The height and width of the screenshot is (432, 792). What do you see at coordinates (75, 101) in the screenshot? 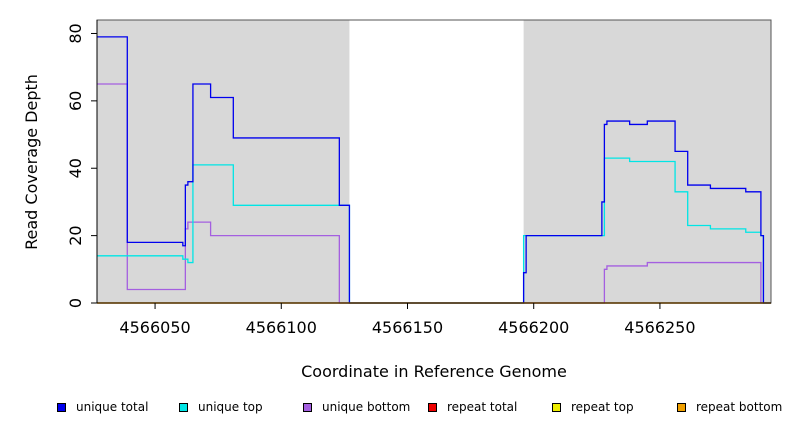
I see `y-tick-label: 60` at bounding box center [75, 101].